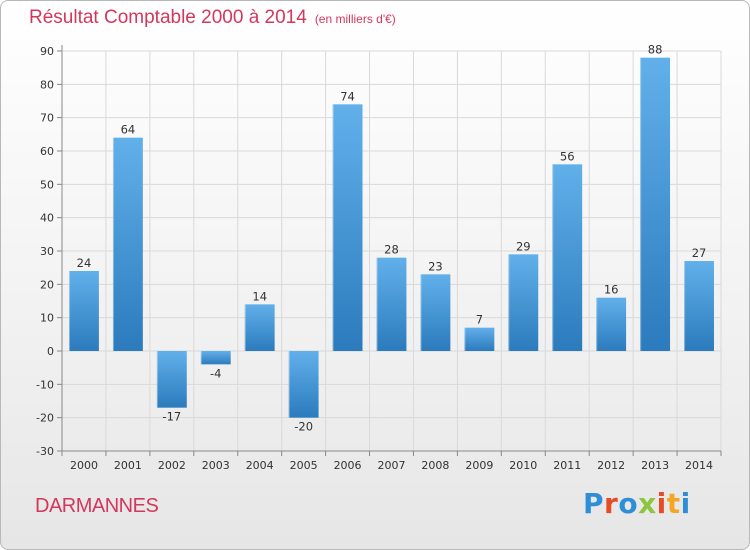  Describe the element at coordinates (611, 290) in the screenshot. I see `data-label-2012: 16` at that location.